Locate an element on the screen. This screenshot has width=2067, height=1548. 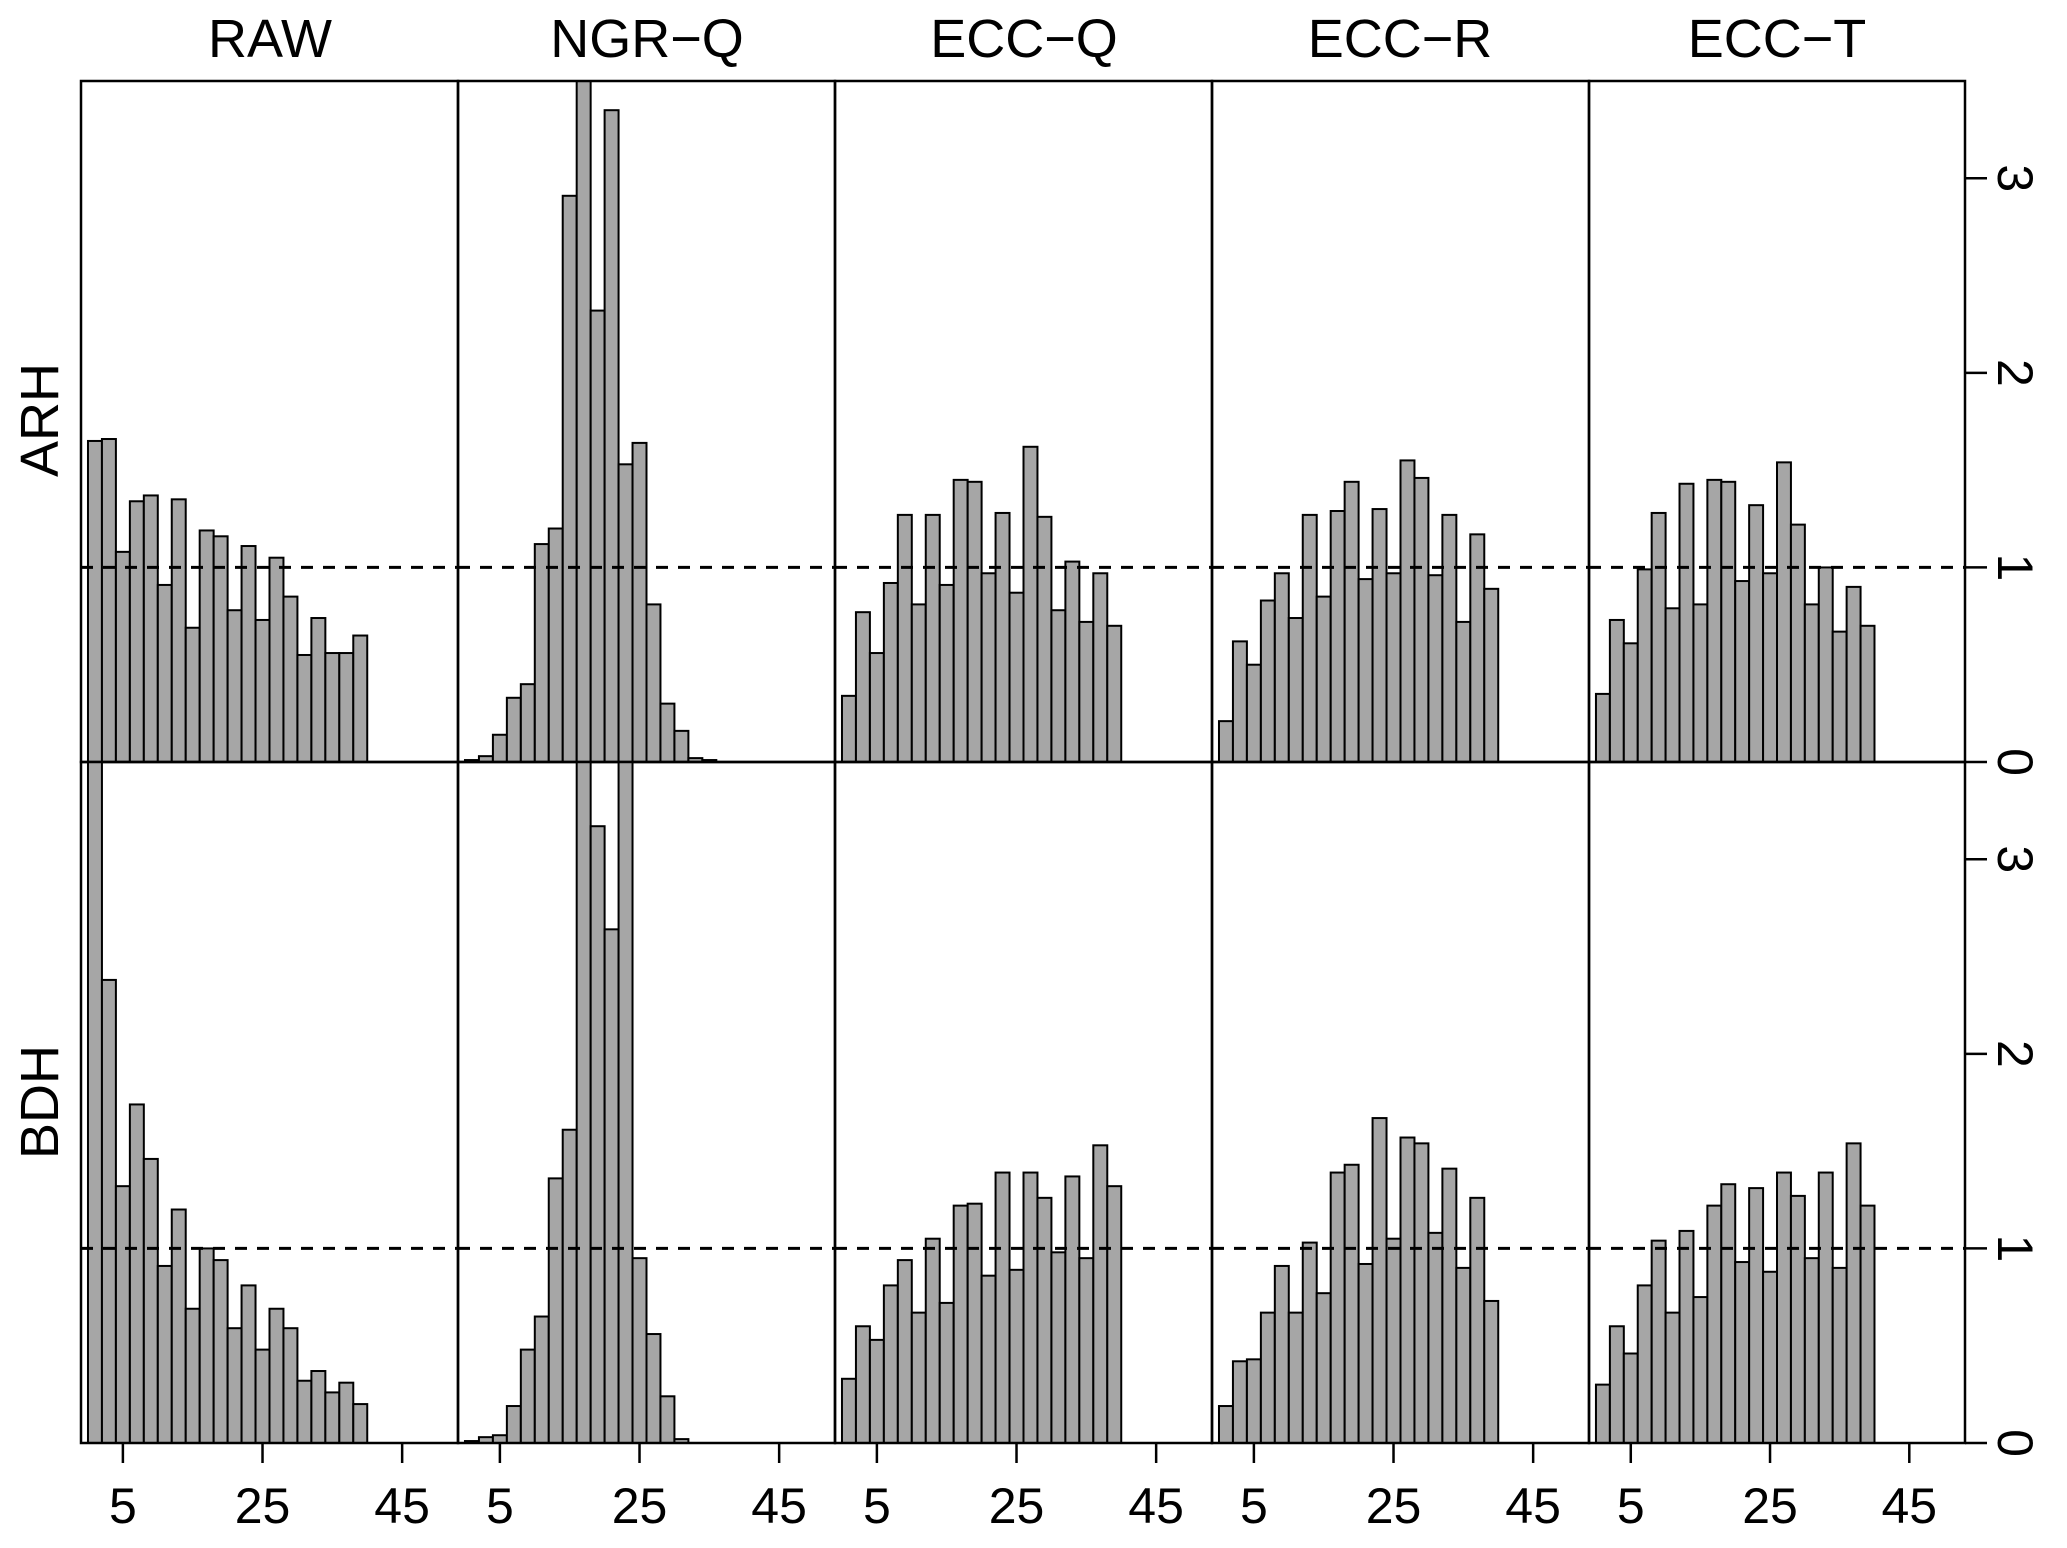
column-titles: RAW NGR−Q ECC−Q ECC−R ECC−T is located at coordinates (1037, 39).